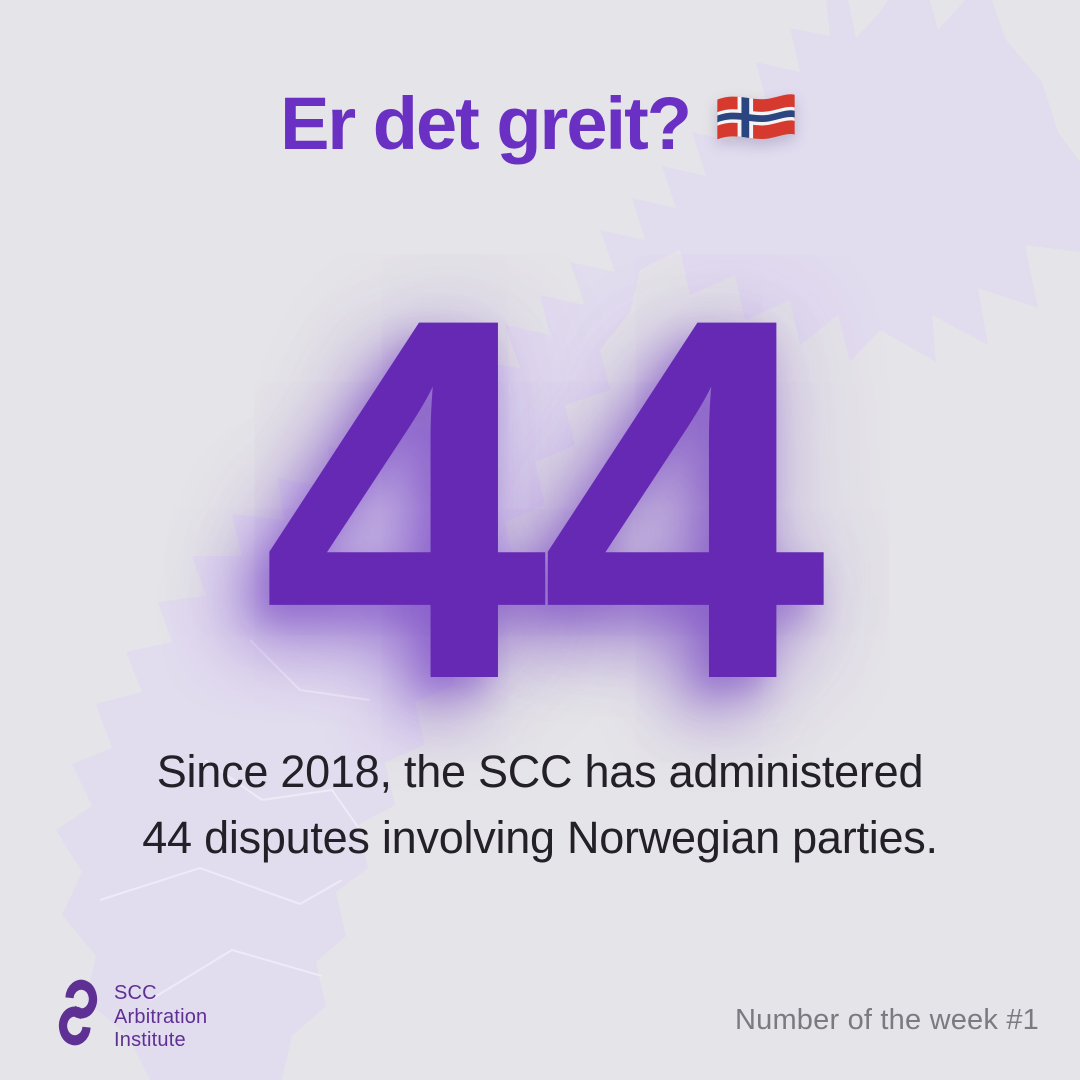 The width and height of the screenshot is (1080, 1080). I want to click on norway-flag-icon, so click(756, 117).